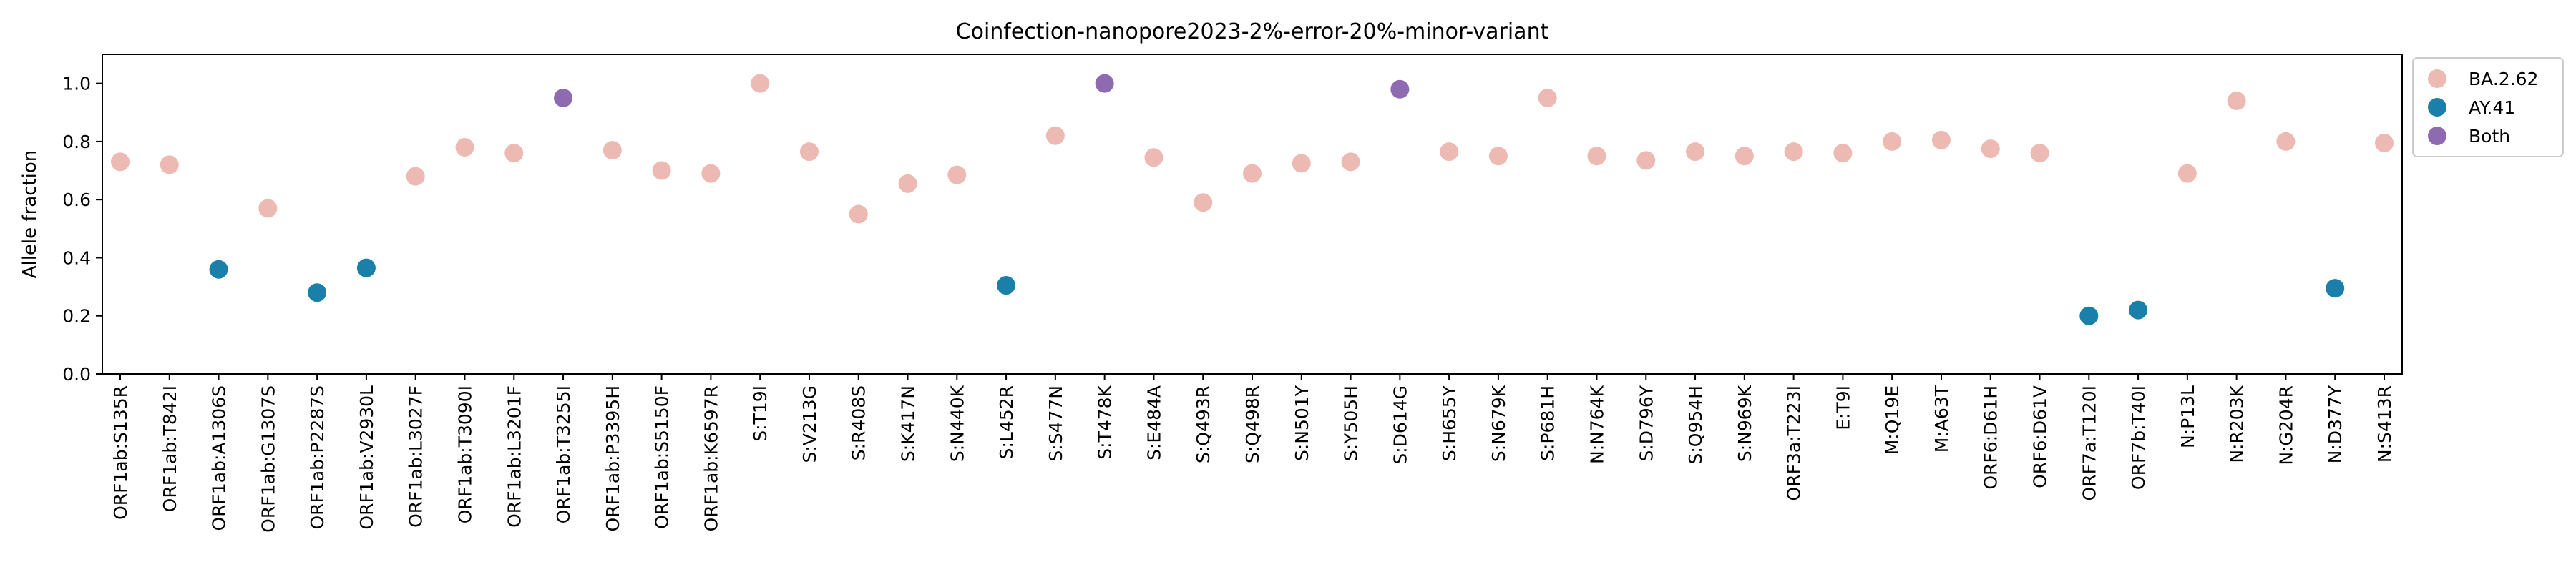  What do you see at coordinates (2492, 107) in the screenshot?
I see `legend-label: AY.41` at bounding box center [2492, 107].